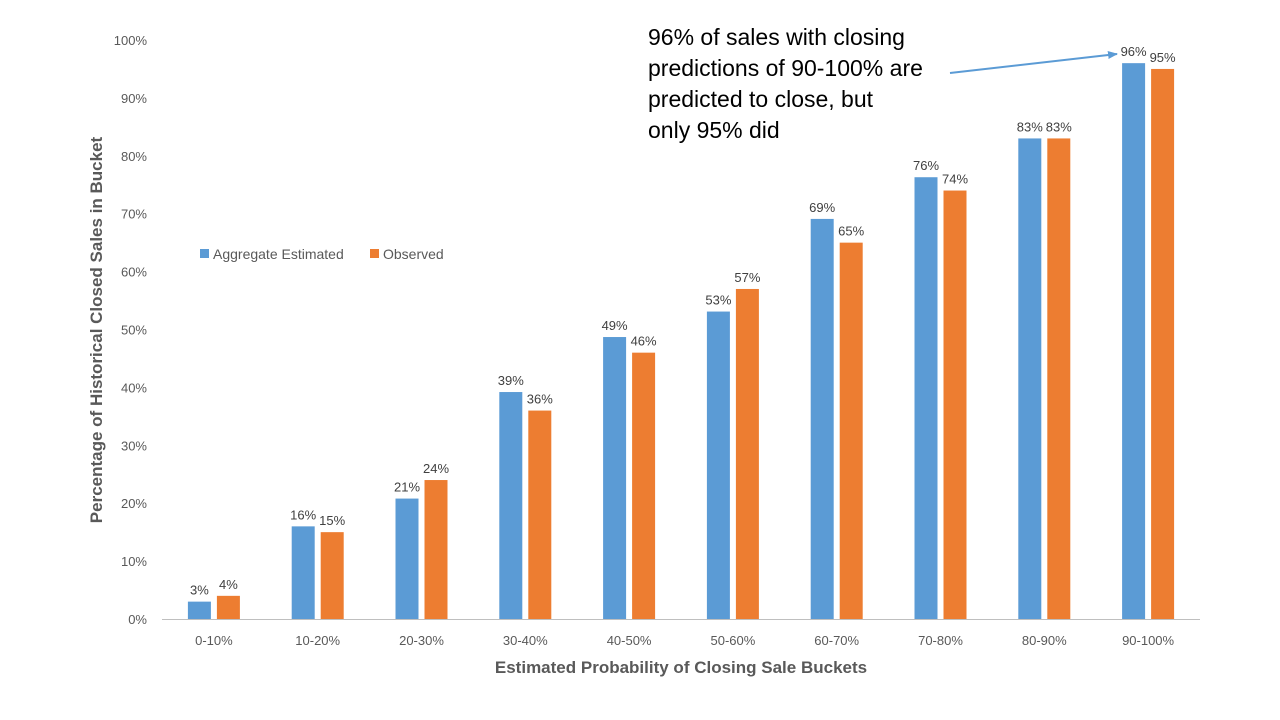 The height and width of the screenshot is (720, 1280). What do you see at coordinates (776, 37) in the screenshot?
I see `annotation-line: 96% of sales with closing` at bounding box center [776, 37].